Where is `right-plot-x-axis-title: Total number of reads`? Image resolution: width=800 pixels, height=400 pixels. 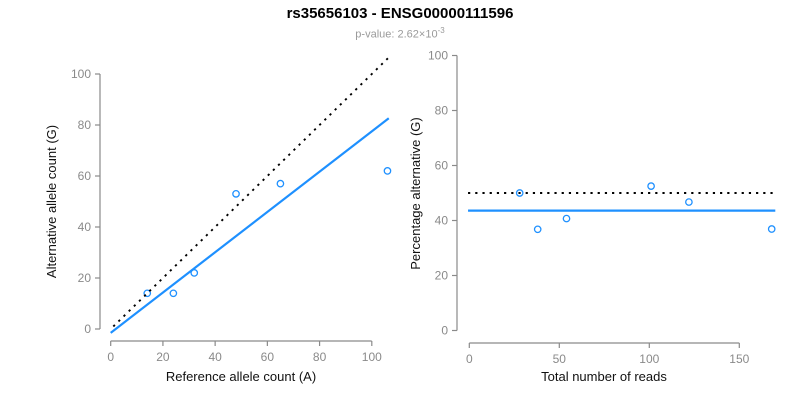 right-plot-x-axis-title: Total number of reads is located at coordinates (604, 376).